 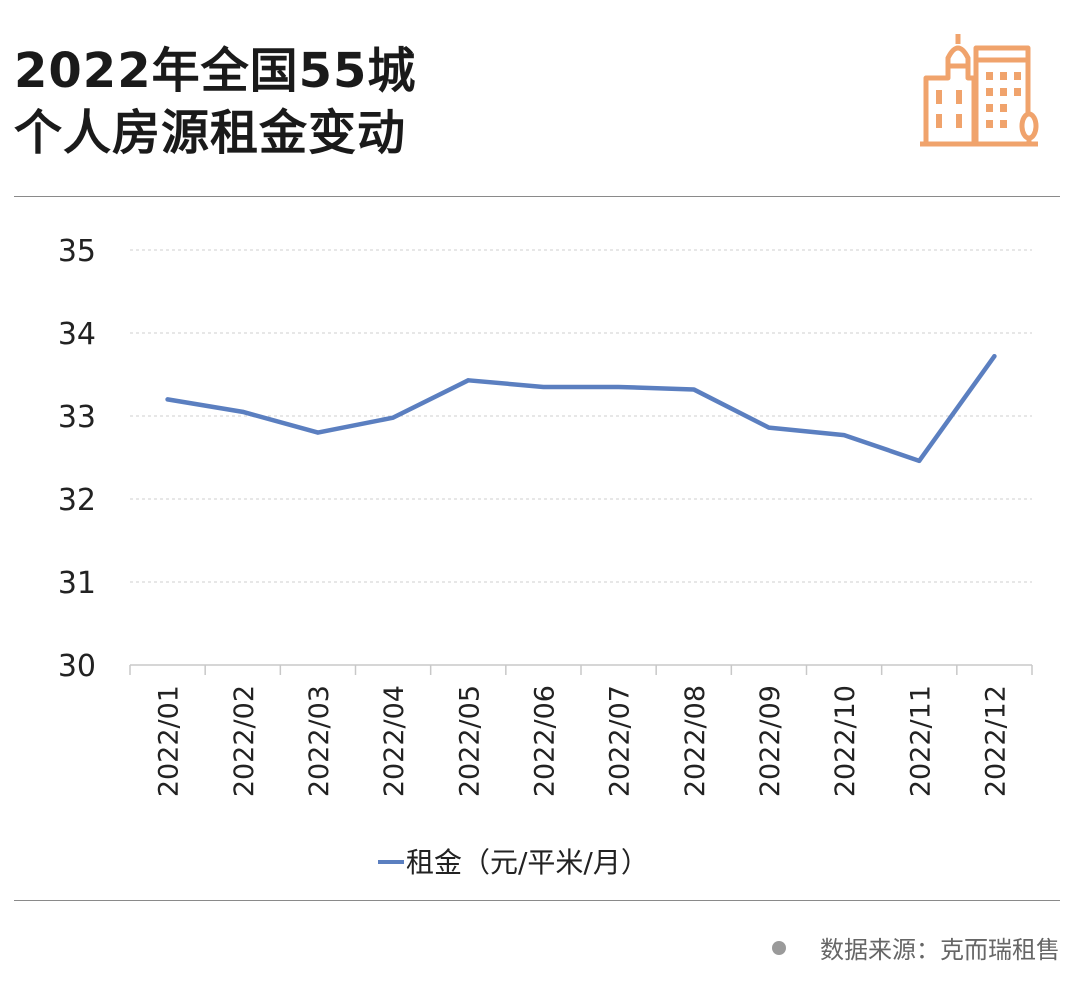 I want to click on x-tick-label: 2022/04, so click(x=394, y=741).